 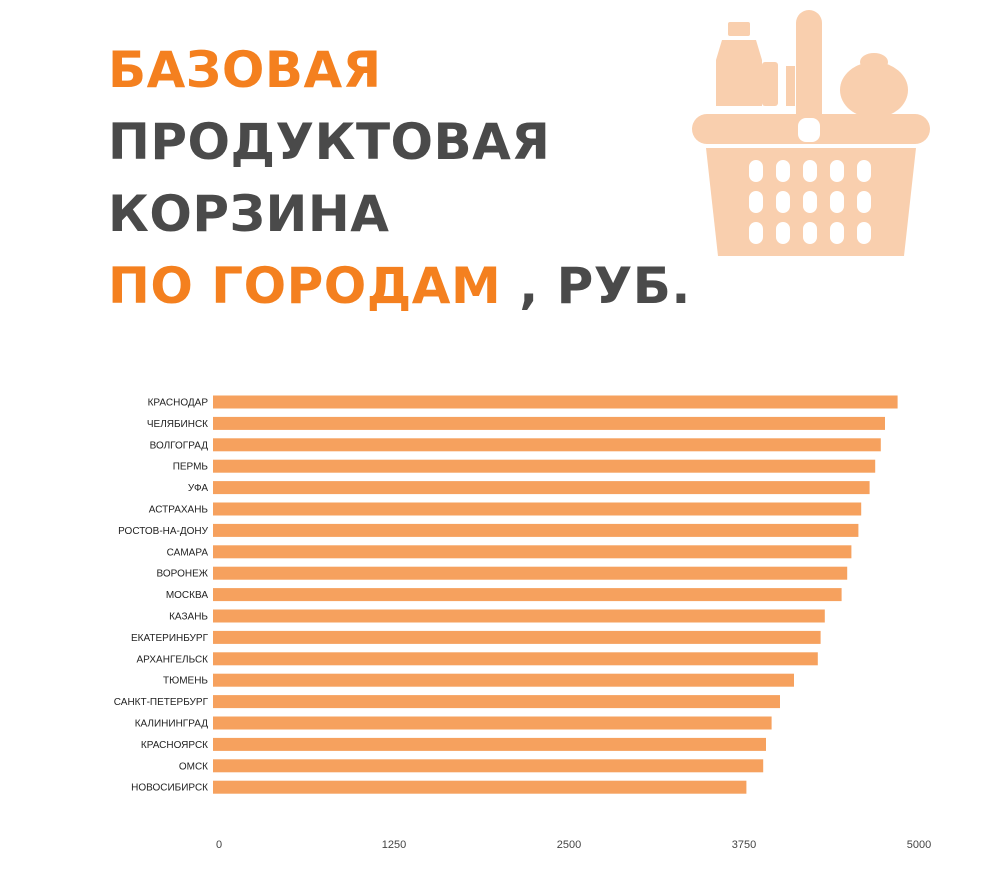 What do you see at coordinates (249, 214) in the screenshot?
I see `title-line-3: КОРЗИНА` at bounding box center [249, 214].